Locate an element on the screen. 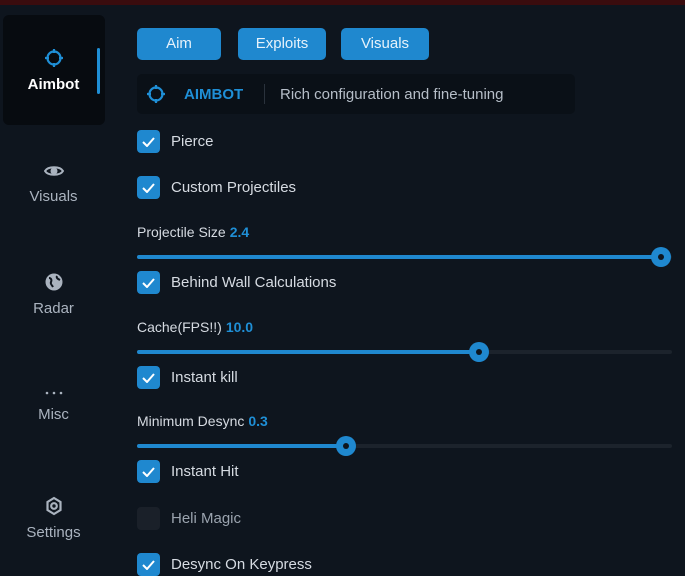 This screenshot has width=685, height=576. dots-icon is located at coordinates (53, 393).